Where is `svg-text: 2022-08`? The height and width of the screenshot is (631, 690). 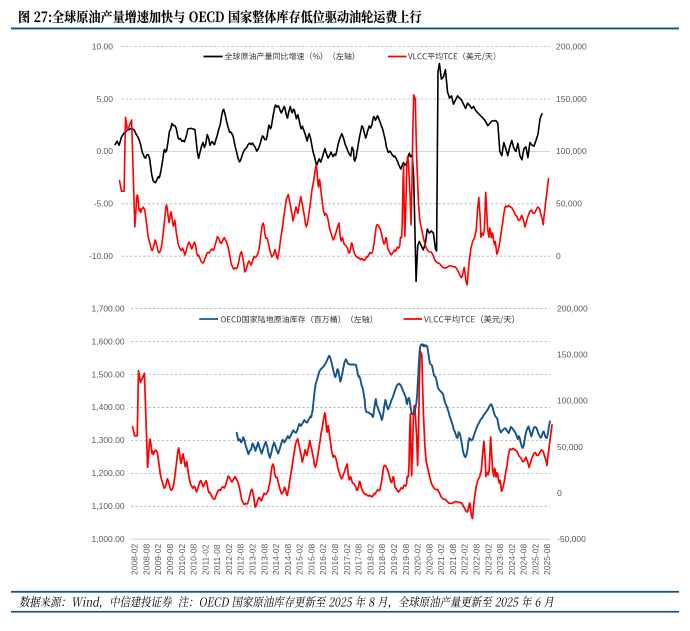 svg-text: 2022-08 is located at coordinates (477, 559).